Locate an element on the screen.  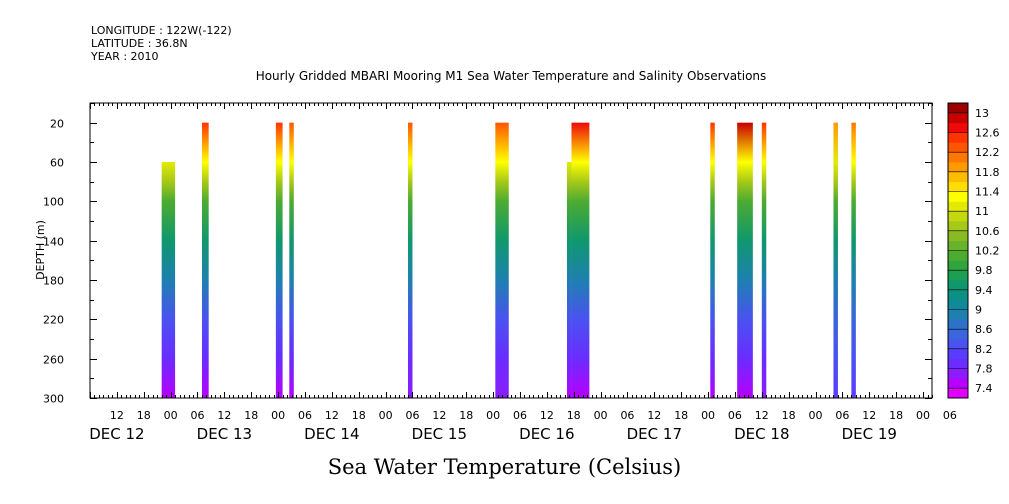
x-day-label: DEC 16 is located at coordinates (546, 434).